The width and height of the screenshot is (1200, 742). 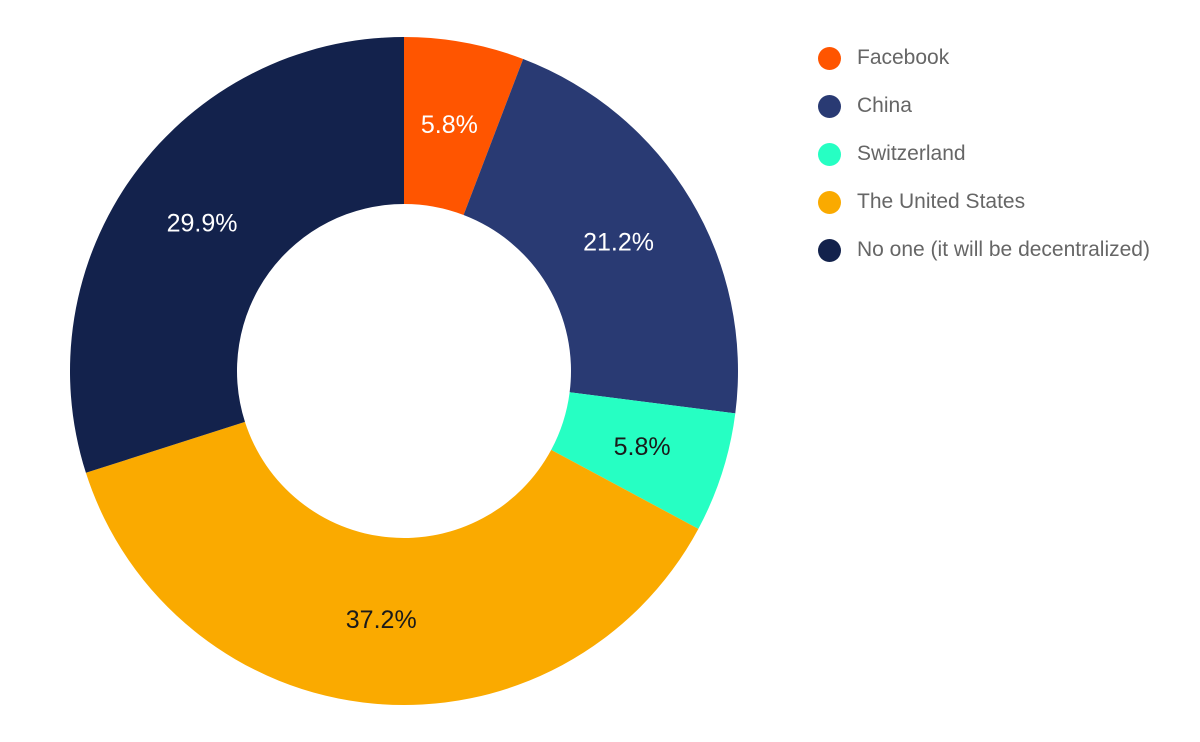 I want to click on legend-item-the-united-states: The United States, so click(x=984, y=202).